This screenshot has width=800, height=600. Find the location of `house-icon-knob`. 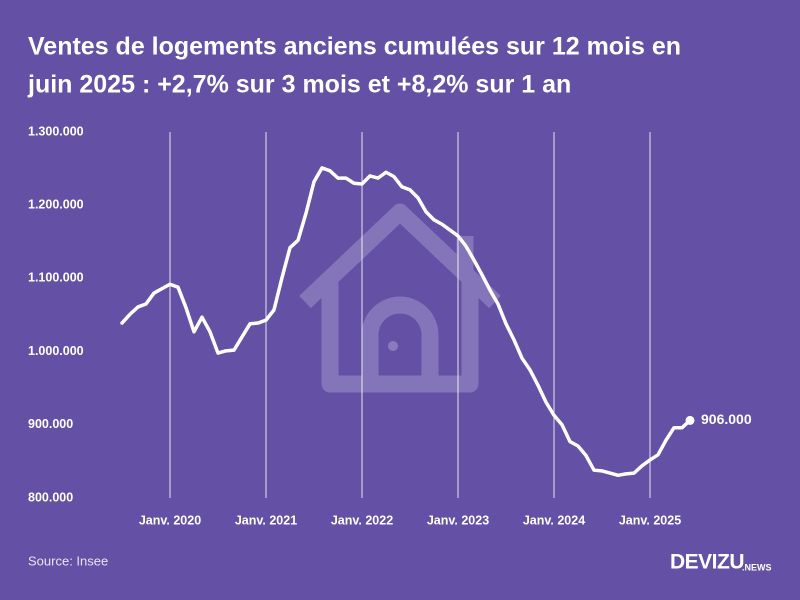

house-icon-knob is located at coordinates (393, 346).